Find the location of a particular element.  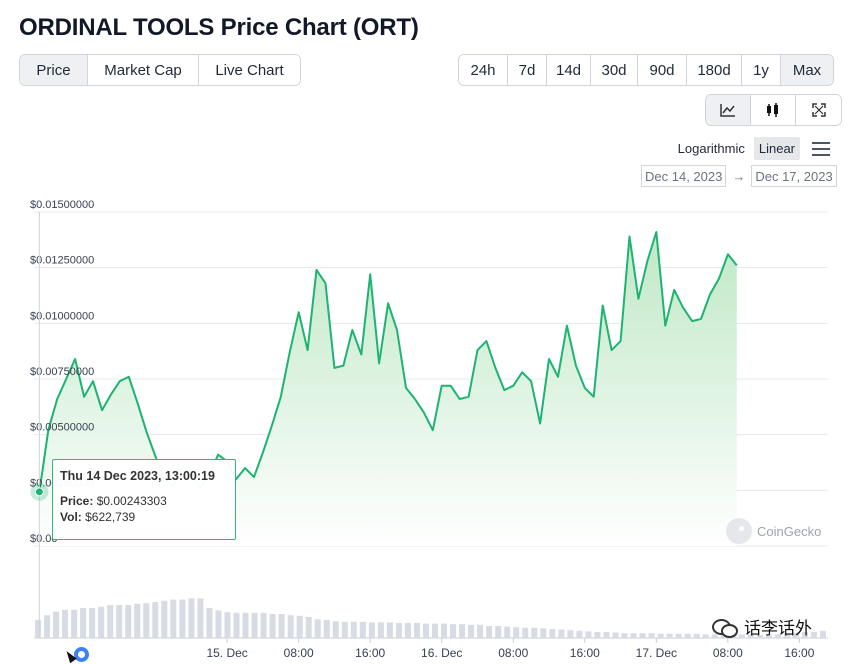

range-14d-button: 14d is located at coordinates (569, 70).